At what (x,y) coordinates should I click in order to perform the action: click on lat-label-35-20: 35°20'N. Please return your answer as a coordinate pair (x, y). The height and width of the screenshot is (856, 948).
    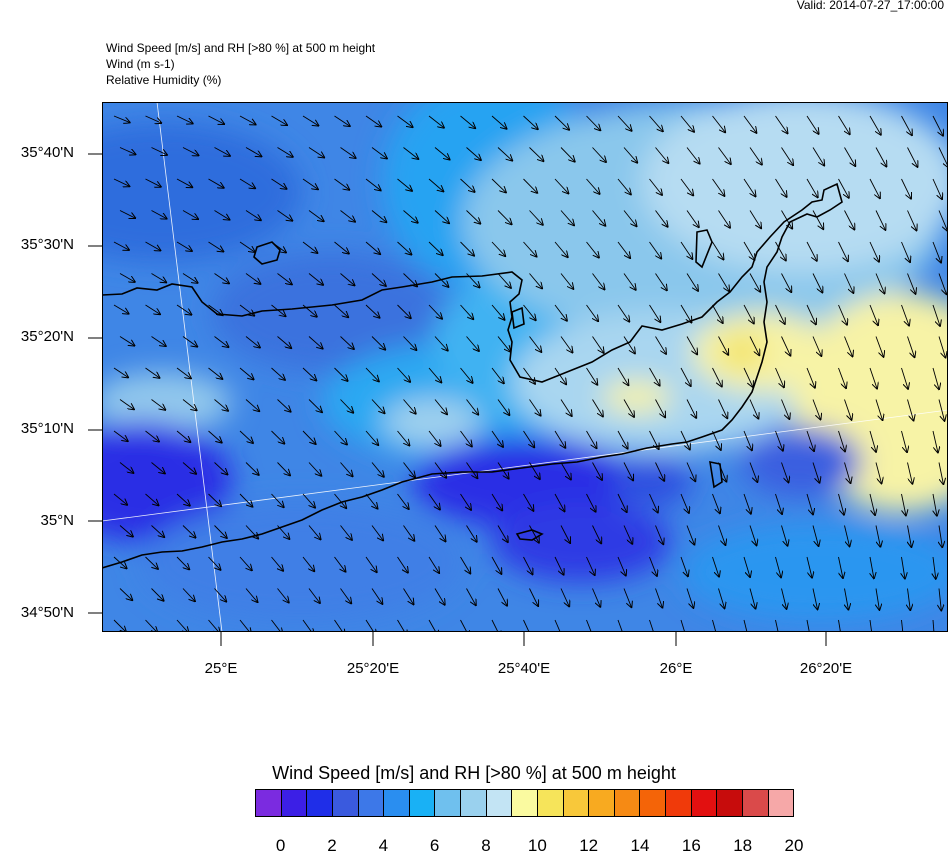
    Looking at the image, I should click on (47, 336).